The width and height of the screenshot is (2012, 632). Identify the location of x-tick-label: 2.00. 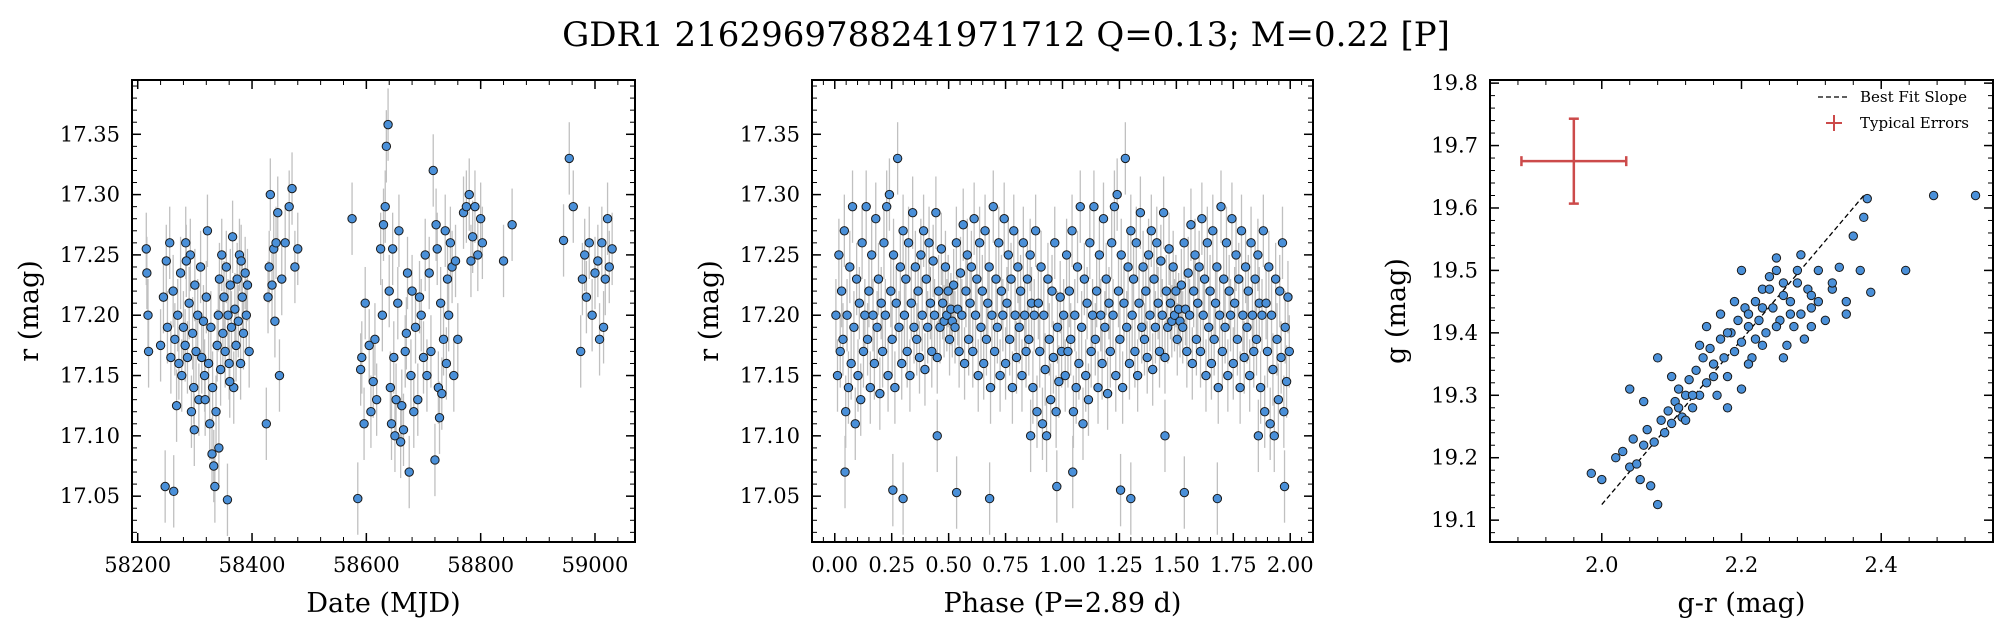
(1290, 565).